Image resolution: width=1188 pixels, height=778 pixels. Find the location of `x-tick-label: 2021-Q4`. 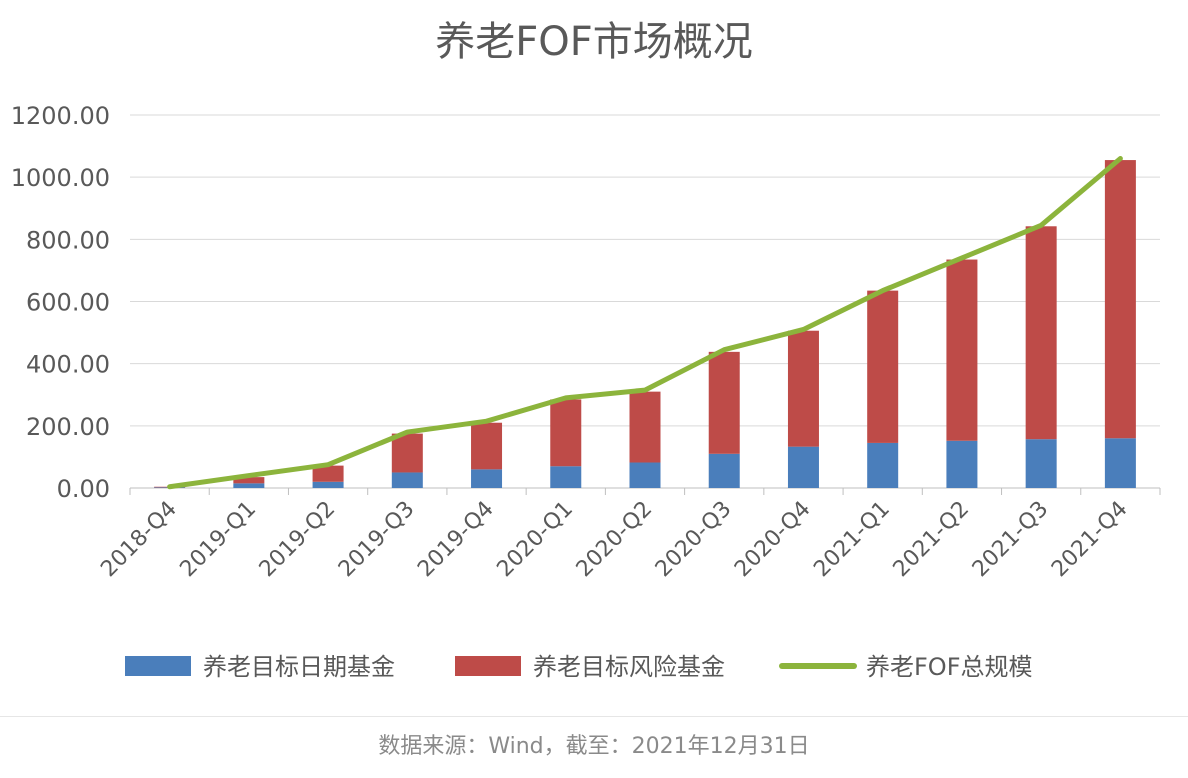

x-tick-label: 2021-Q4 is located at coordinates (1090, 540).